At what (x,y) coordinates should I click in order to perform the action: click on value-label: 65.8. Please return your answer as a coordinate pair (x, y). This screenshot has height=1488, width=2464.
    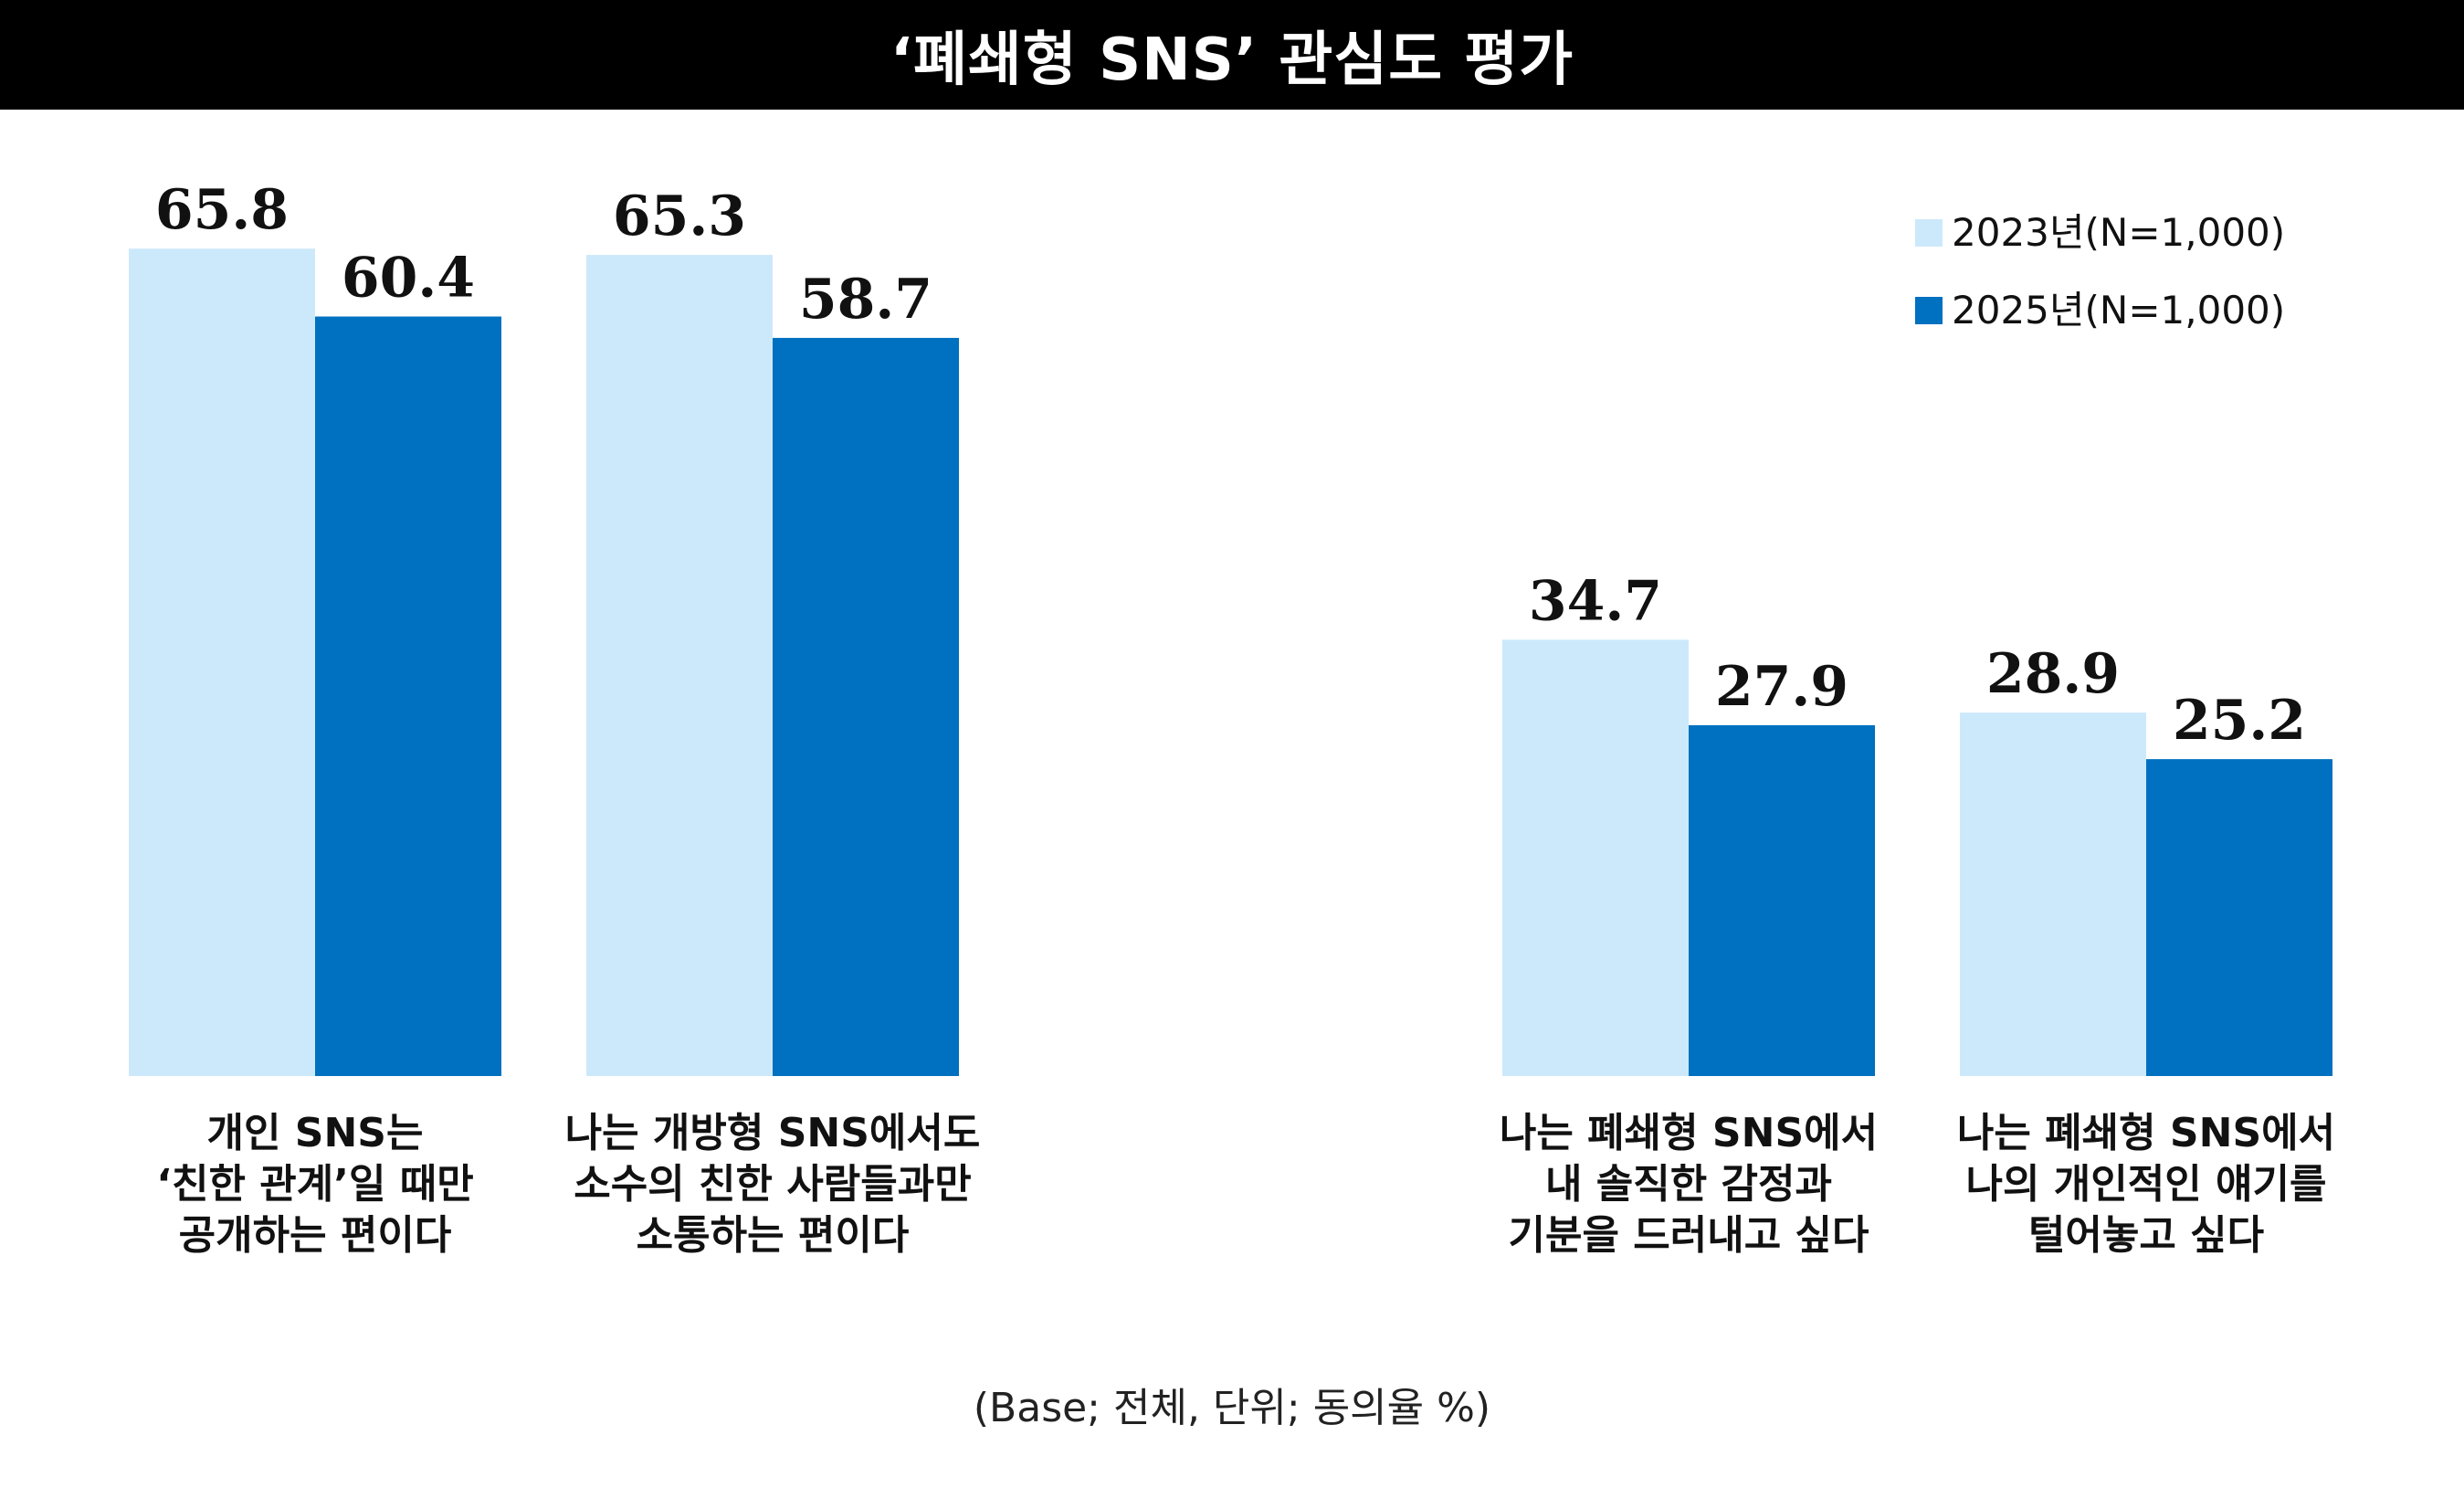
    Looking at the image, I should click on (222, 210).